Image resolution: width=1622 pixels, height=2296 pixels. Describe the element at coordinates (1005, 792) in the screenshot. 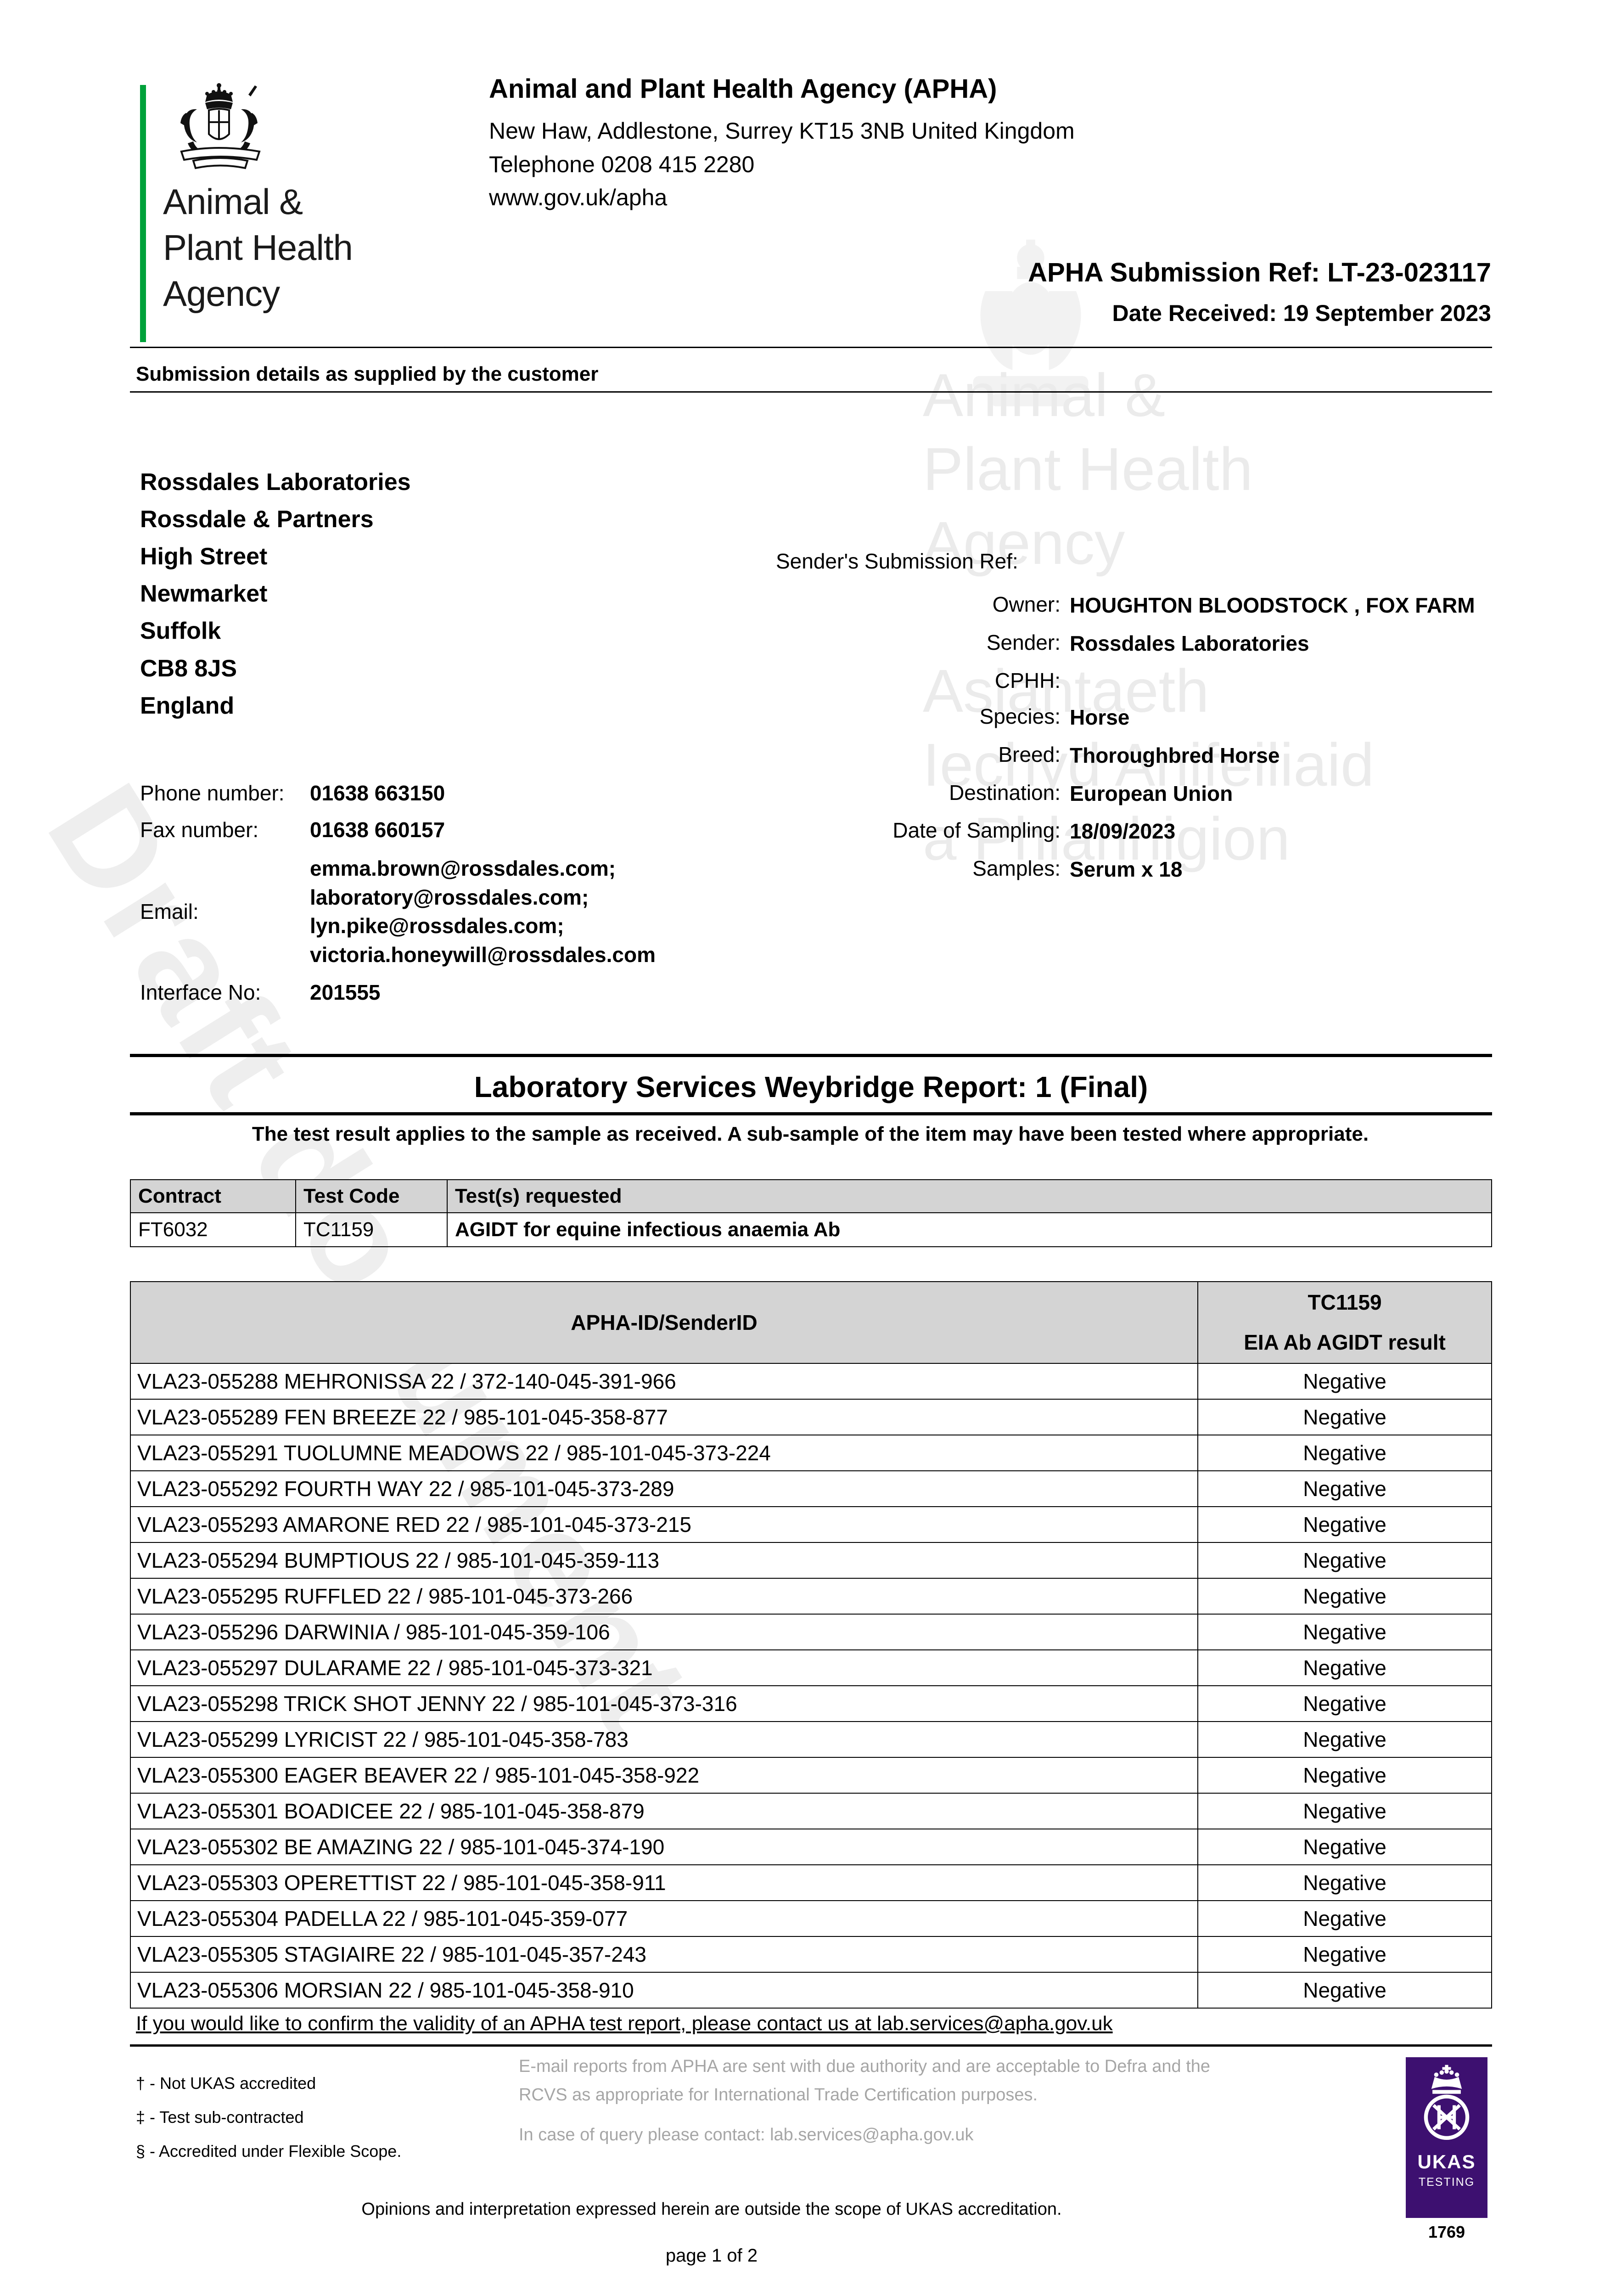

I see `destination-label: Destination:` at that location.